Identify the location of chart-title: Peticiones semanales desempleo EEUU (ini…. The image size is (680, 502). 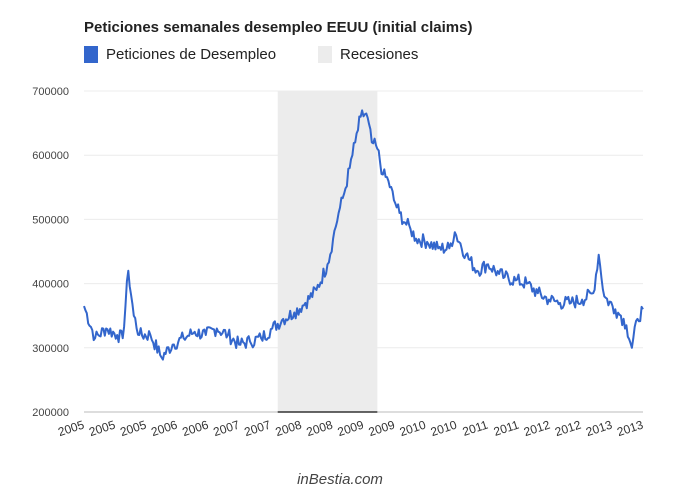
(278, 27).